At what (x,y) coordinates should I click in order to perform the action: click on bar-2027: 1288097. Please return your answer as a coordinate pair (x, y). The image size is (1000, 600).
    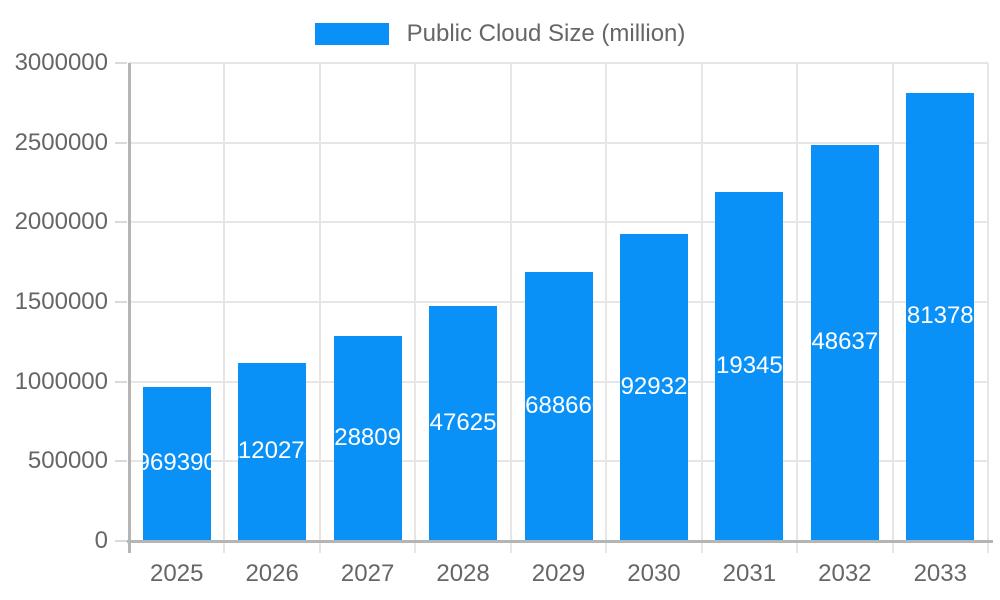
    Looking at the image, I should click on (367, 437).